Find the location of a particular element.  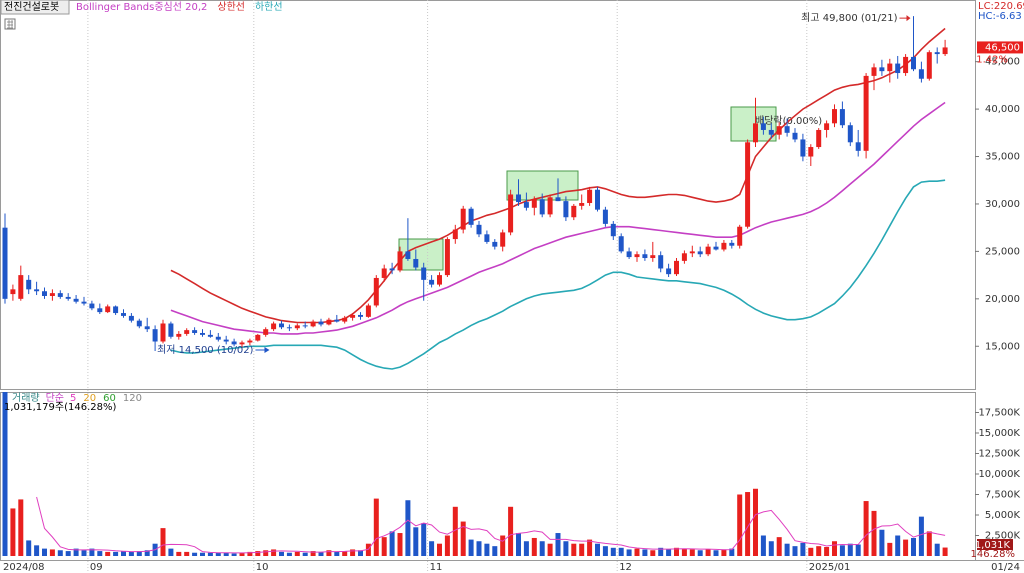

chart-title: 전진건설로봇 is located at coordinates (31, 7).